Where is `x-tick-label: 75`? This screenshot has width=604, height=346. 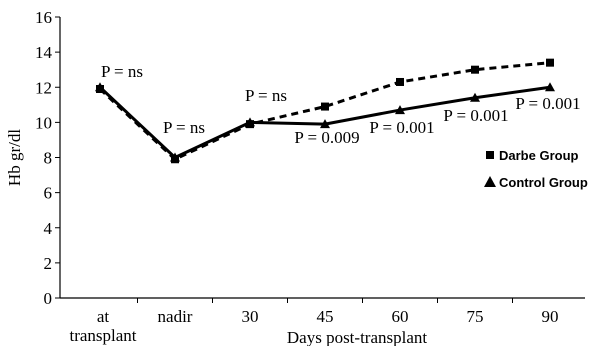
x-tick-label: 75 is located at coordinates (475, 316).